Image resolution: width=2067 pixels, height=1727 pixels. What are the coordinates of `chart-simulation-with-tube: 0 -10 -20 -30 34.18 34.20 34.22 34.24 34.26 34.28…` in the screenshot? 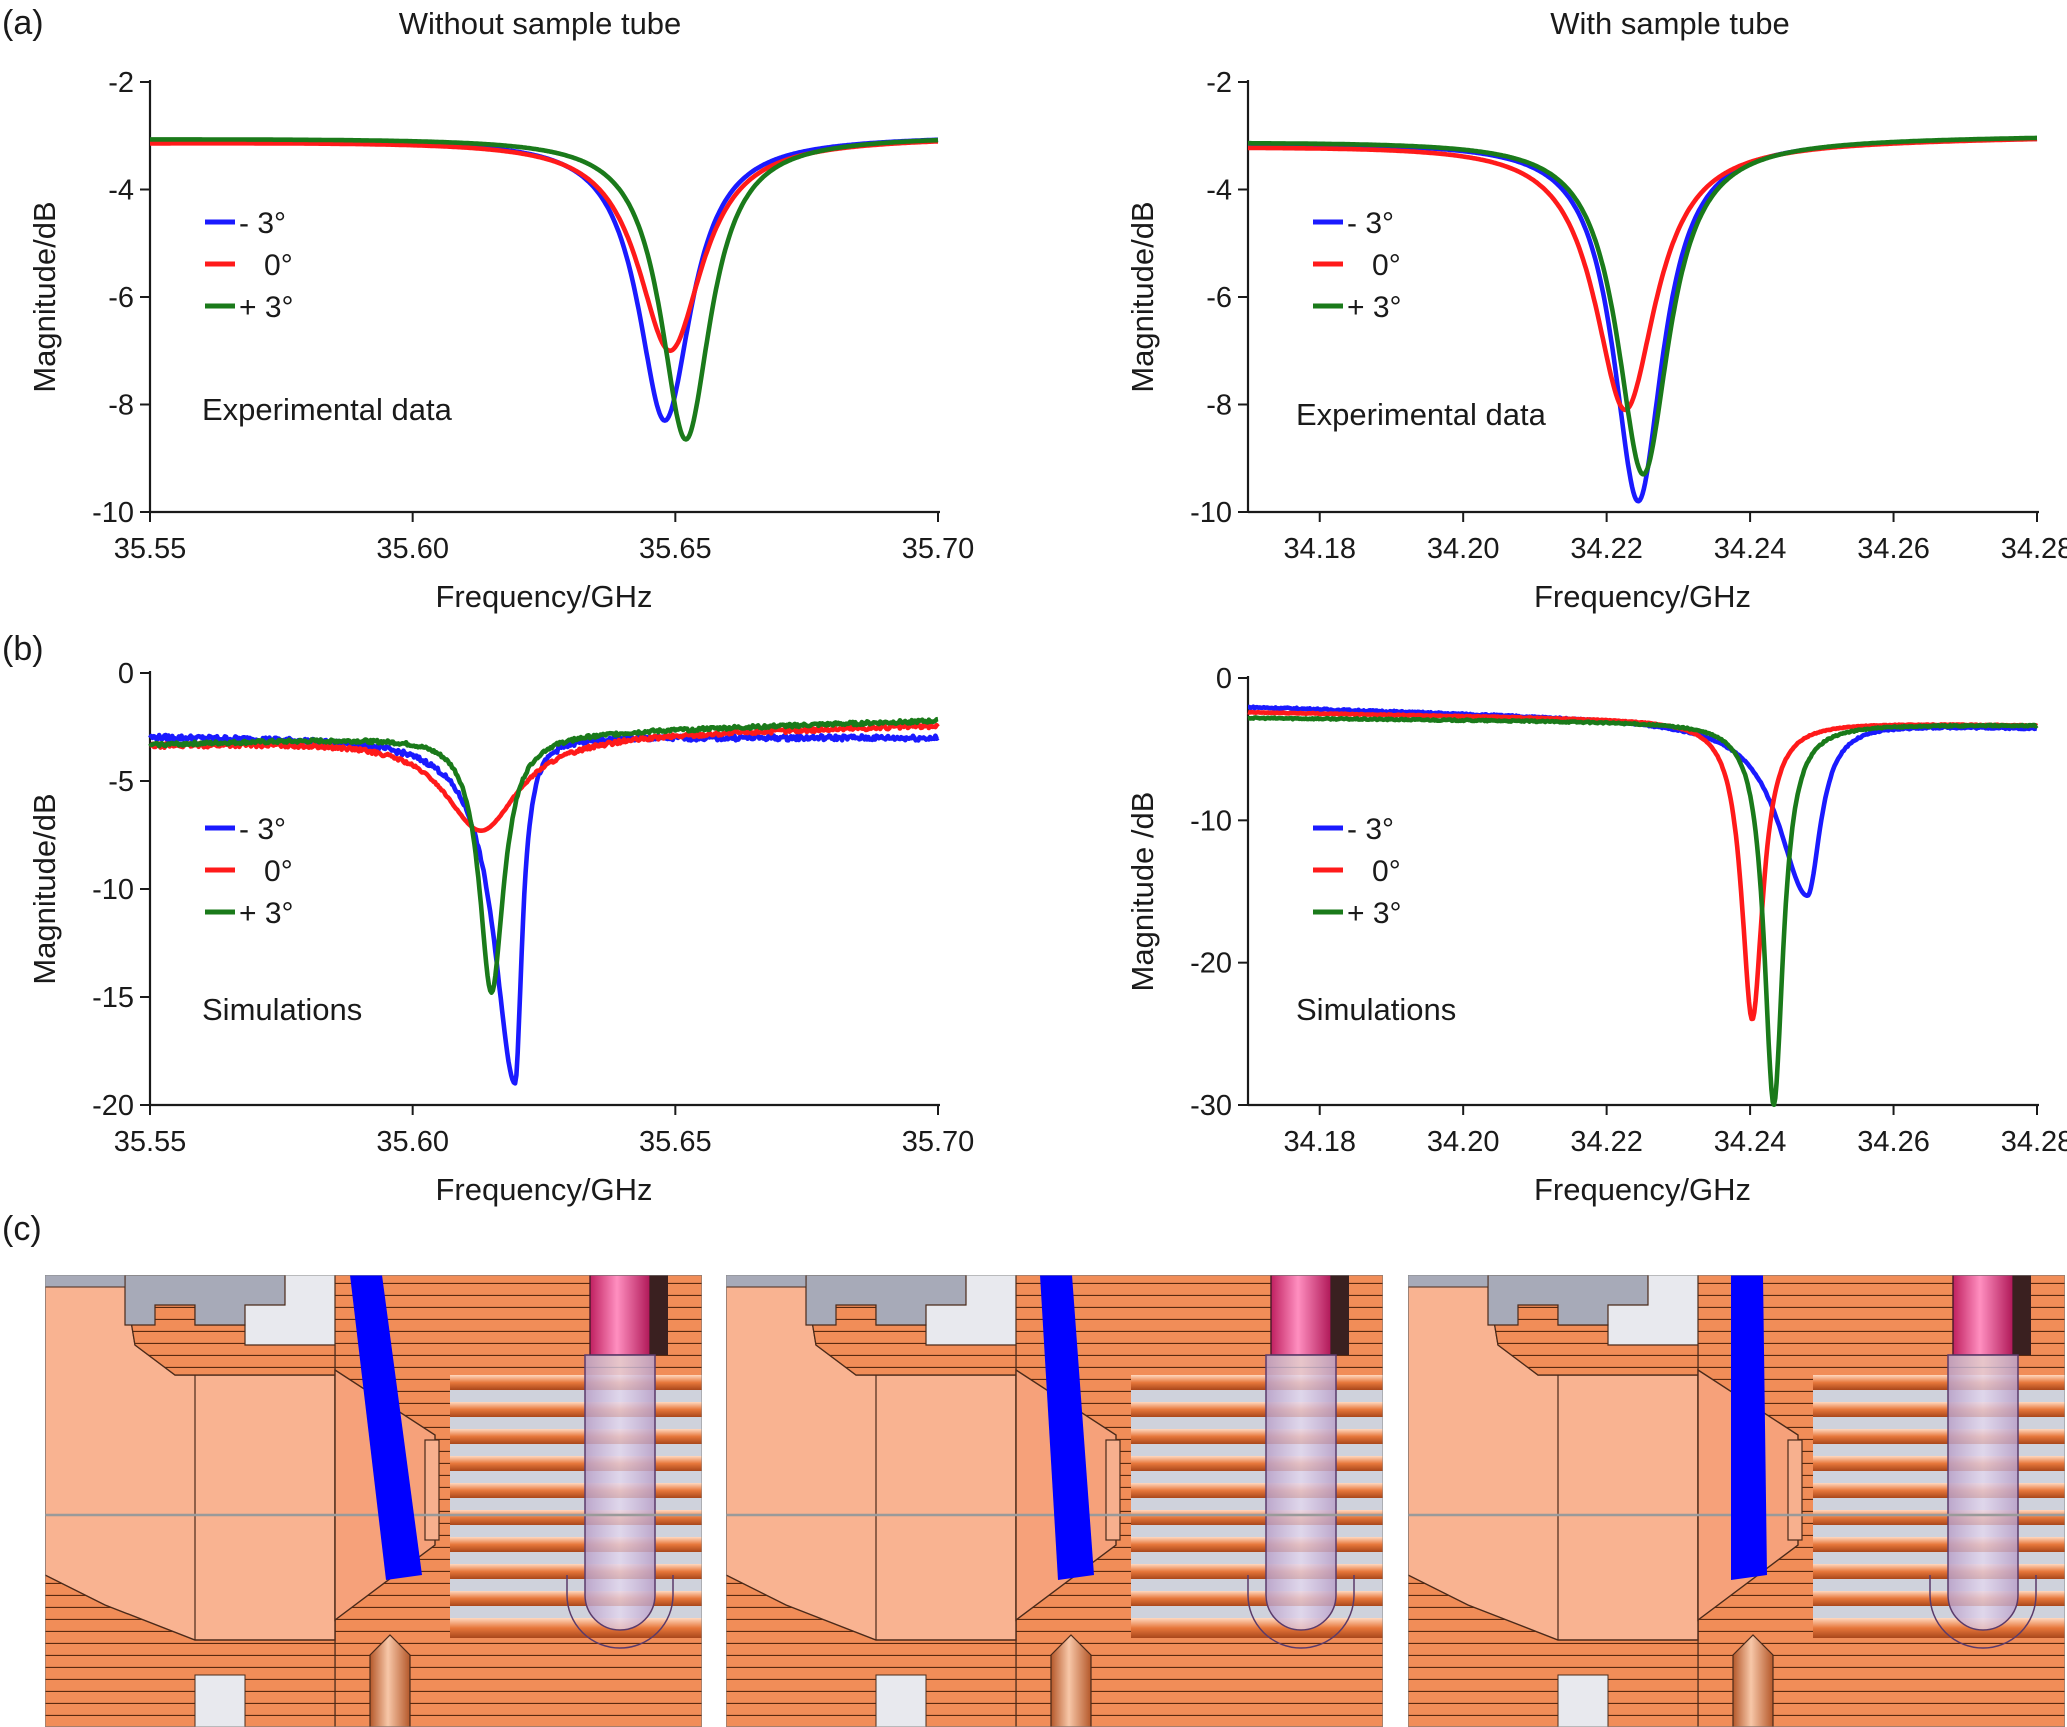 It's located at (1596, 935).